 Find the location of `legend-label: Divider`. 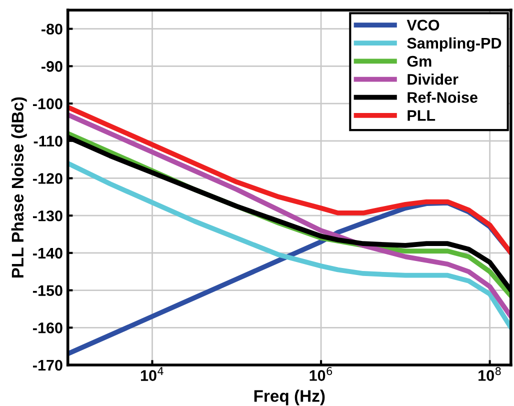

legend-label: Divider is located at coordinates (433, 79).